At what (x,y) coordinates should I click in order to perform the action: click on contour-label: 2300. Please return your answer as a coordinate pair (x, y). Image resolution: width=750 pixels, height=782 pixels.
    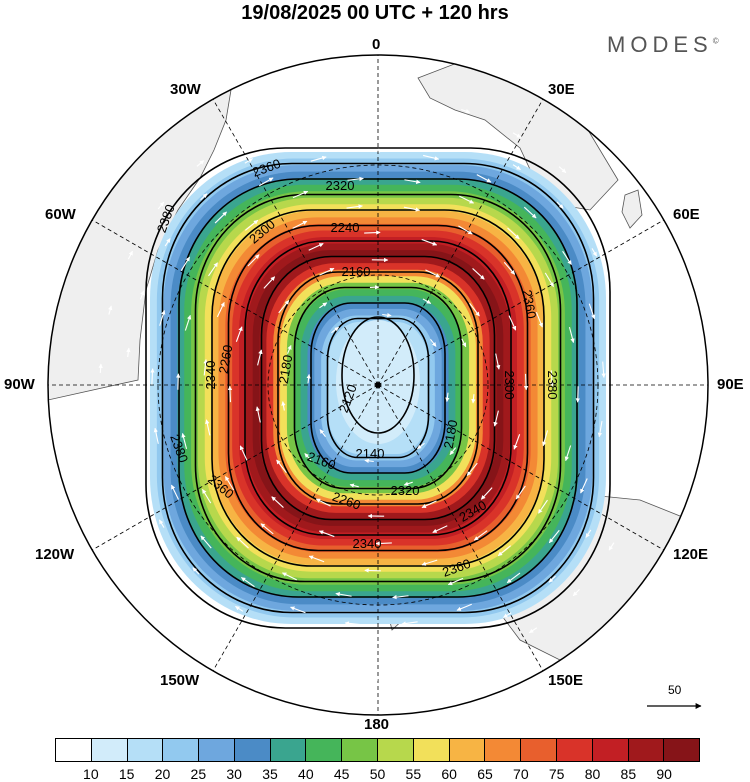
    Looking at the image, I should click on (509, 385).